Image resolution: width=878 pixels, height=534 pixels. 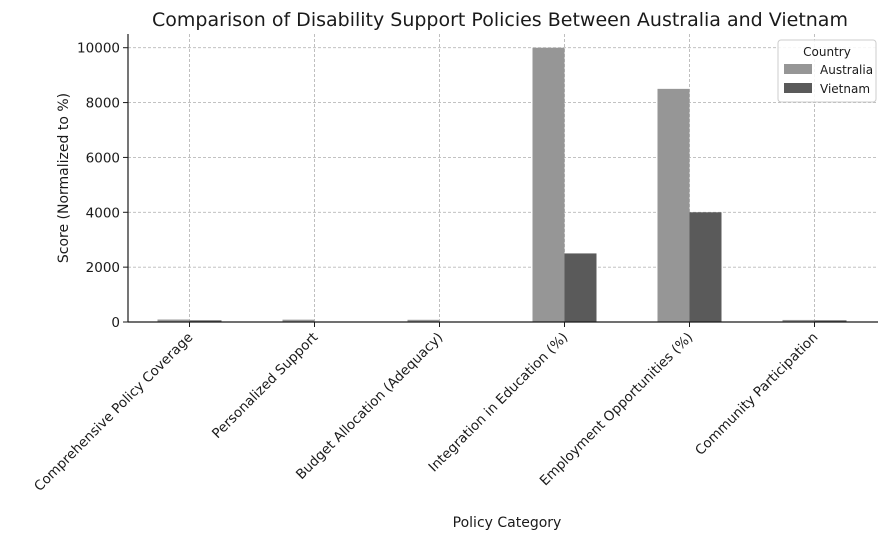 I want to click on y-axis-label: Score (Normalized to %), so click(x=64, y=178).